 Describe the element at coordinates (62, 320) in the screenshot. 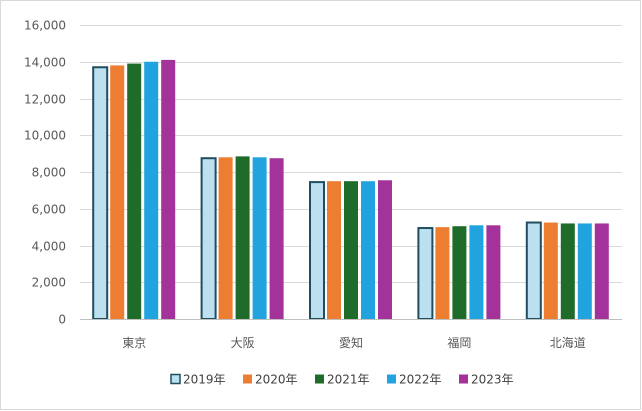

I see `y-tick-label: 0` at that location.